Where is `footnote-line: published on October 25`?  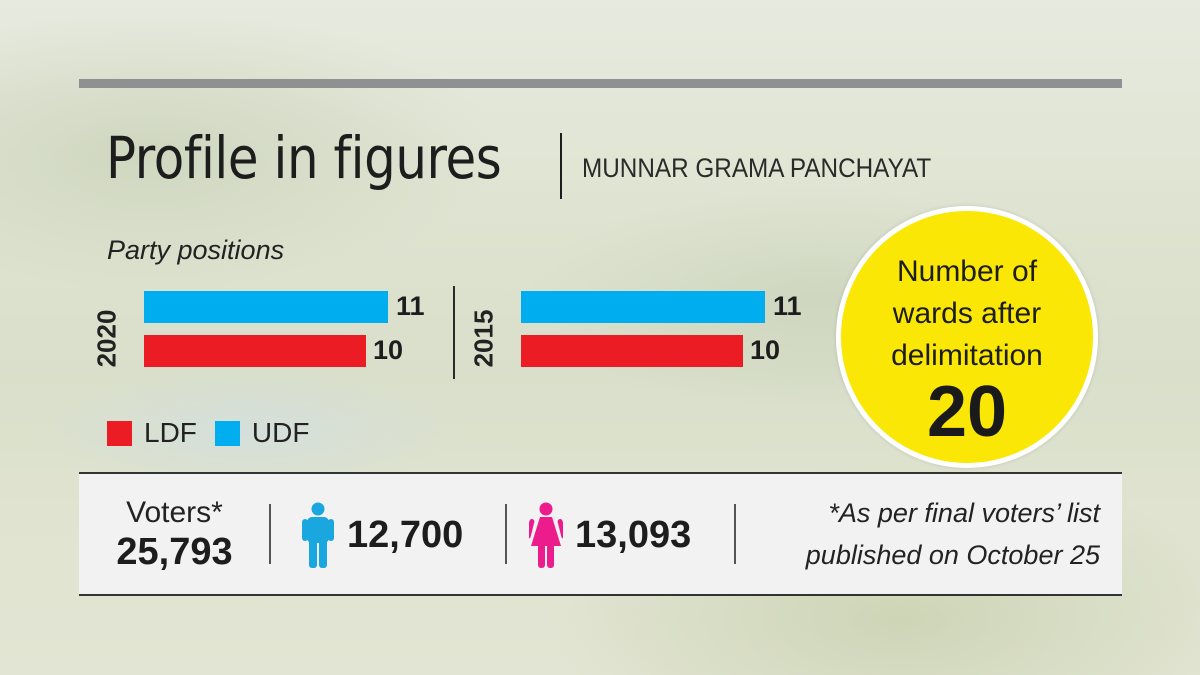
footnote-line: published on October 25 is located at coordinates (952, 555).